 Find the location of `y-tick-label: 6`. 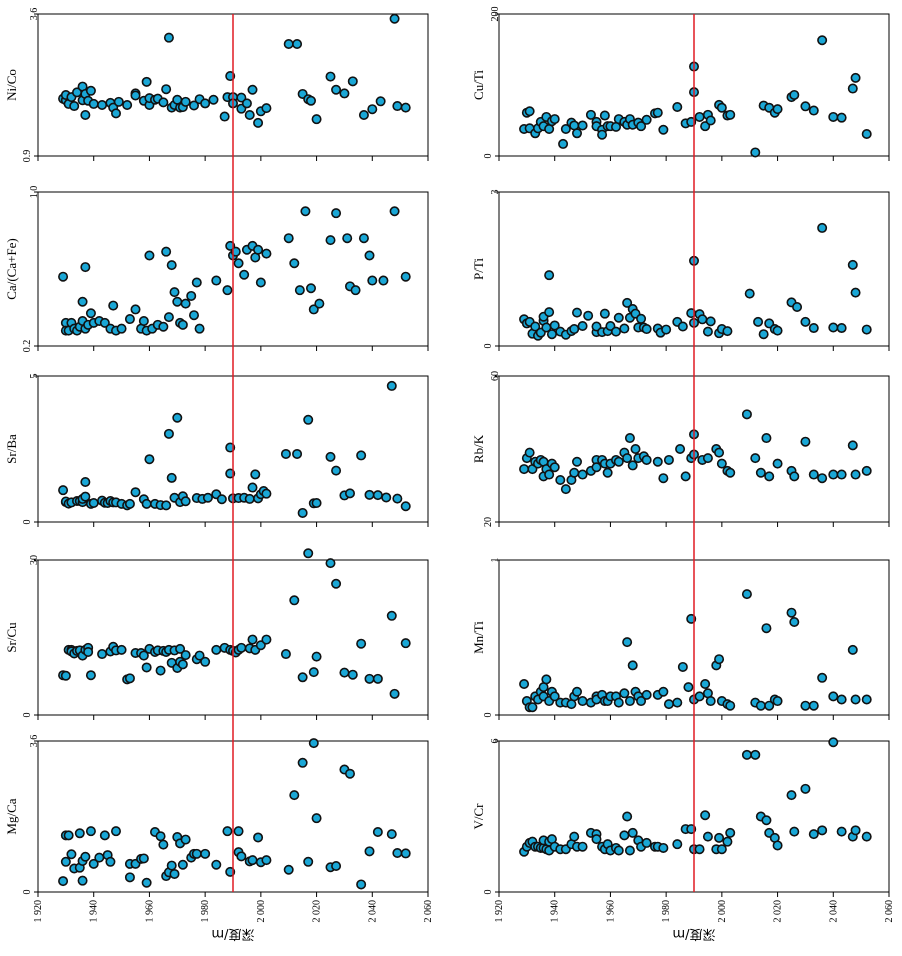

y-tick-label: 6 is located at coordinates (495, 741).